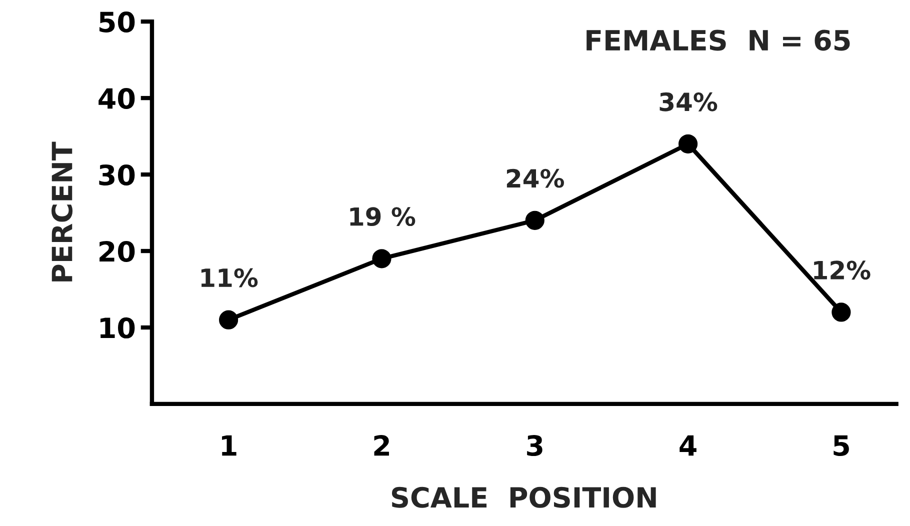 Image resolution: width=910 pixels, height=526 pixels. What do you see at coordinates (383, 216) in the screenshot?
I see `data-label: 19 %` at bounding box center [383, 216].